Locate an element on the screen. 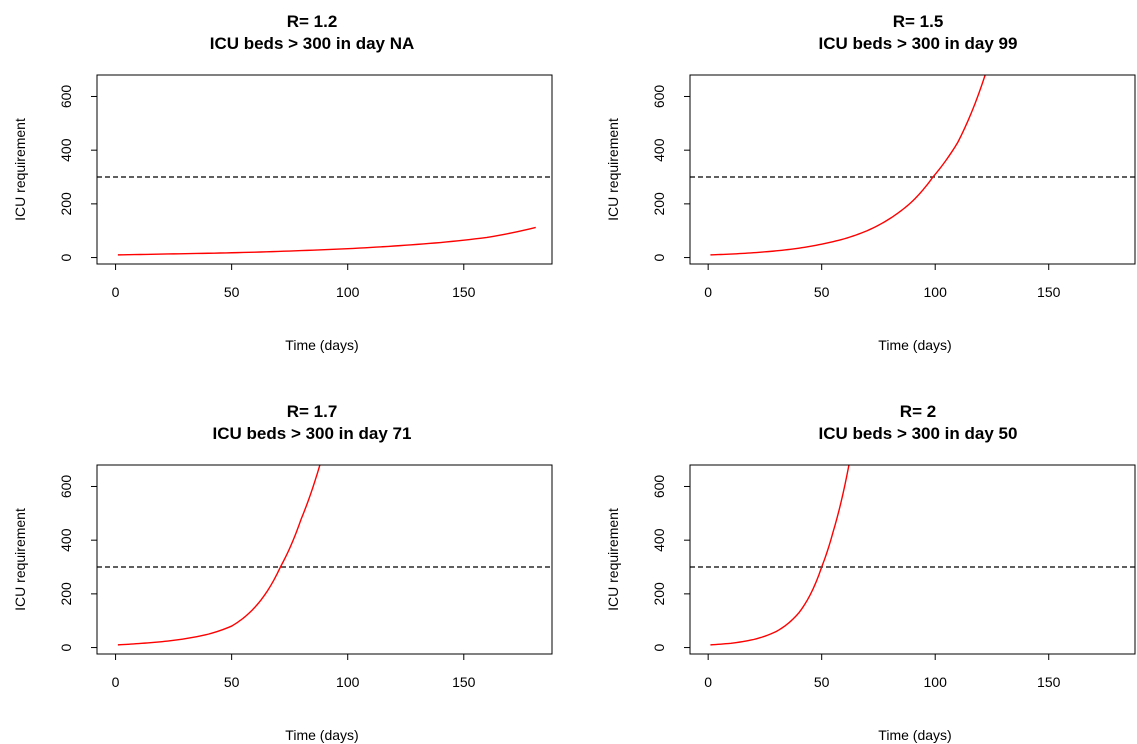 The image size is (1137, 744). chart-title: R= 2 is located at coordinates (918, 411).